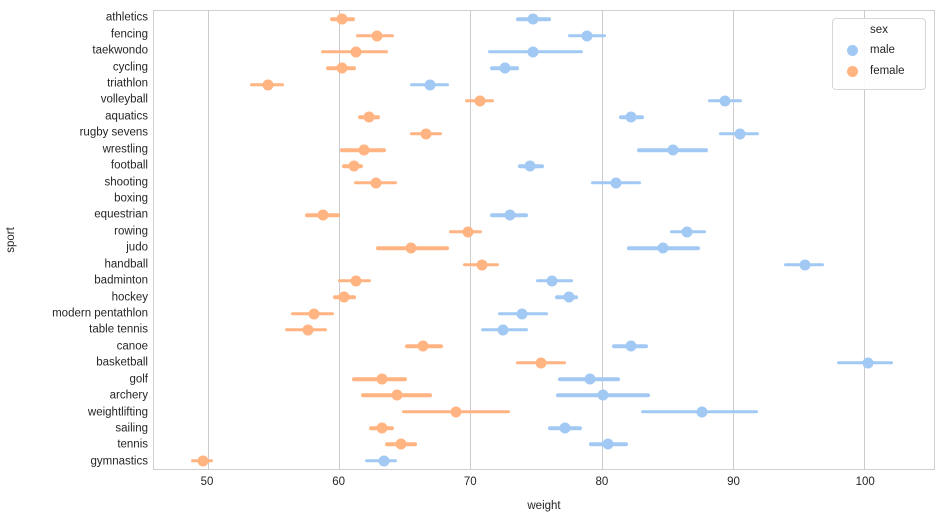 This screenshot has height=525, width=940. I want to click on x-tick-label: 50, so click(207, 482).